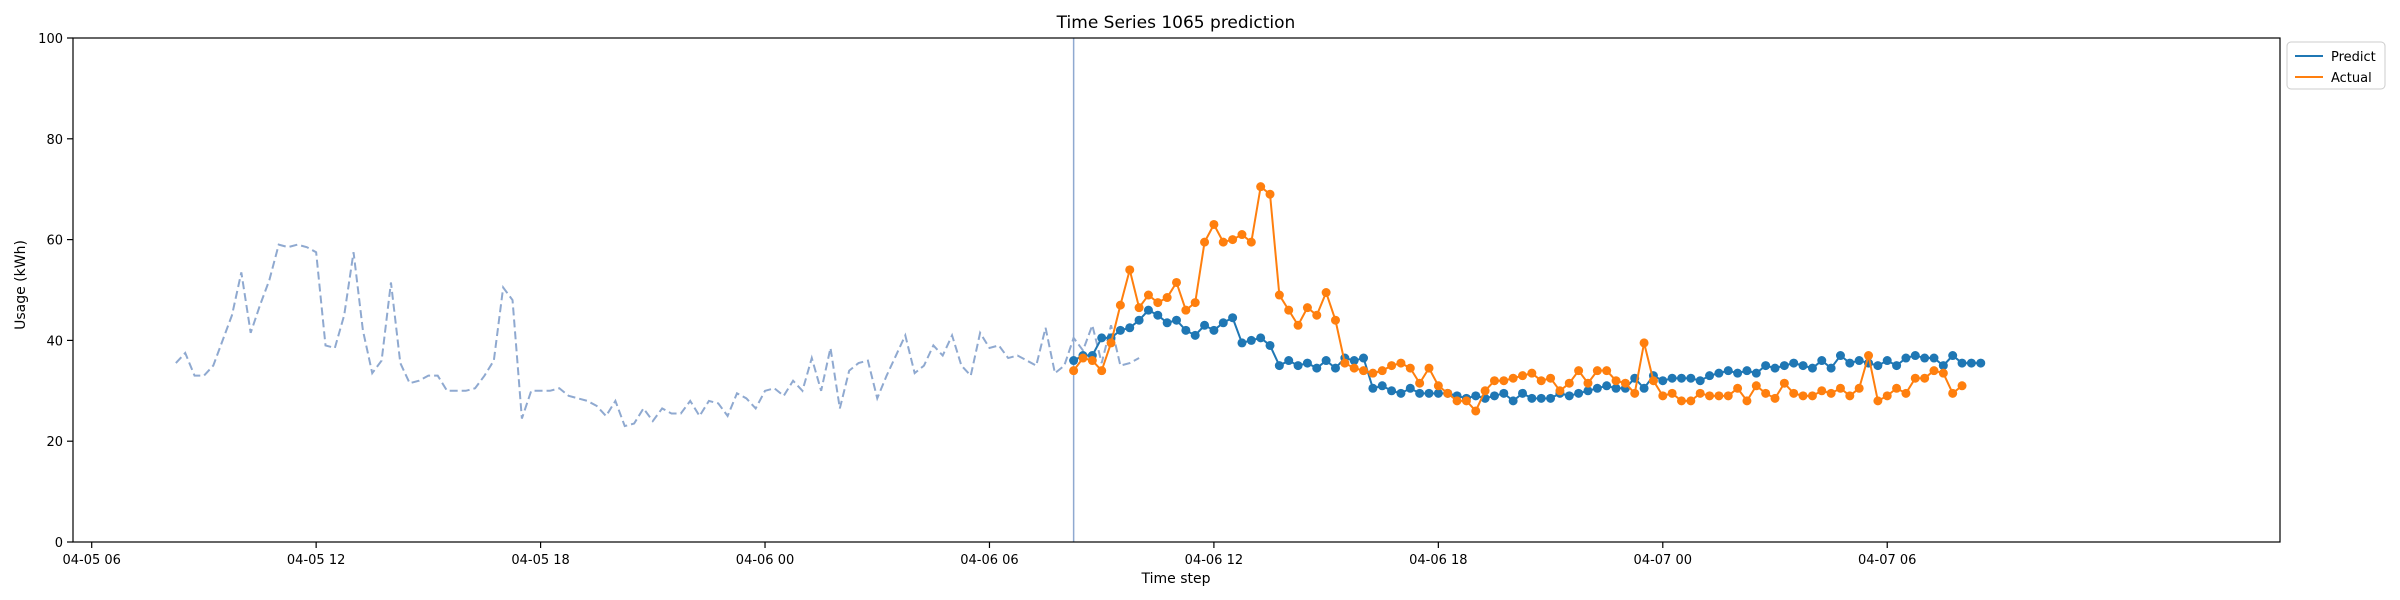 Image resolution: width=2400 pixels, height=600 pixels. I want to click on y-tick-label: 60, so click(54, 241).